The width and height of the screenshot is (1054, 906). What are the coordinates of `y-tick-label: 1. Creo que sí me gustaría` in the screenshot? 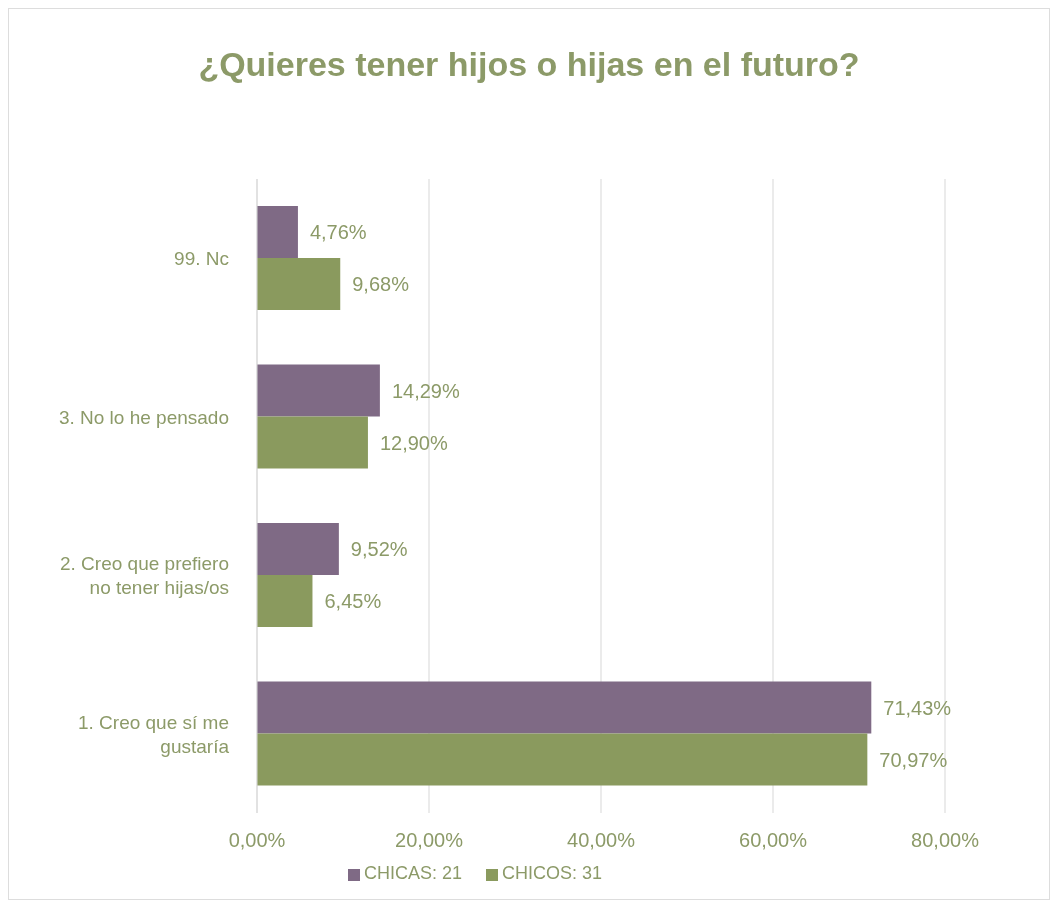 It's located at (153, 734).